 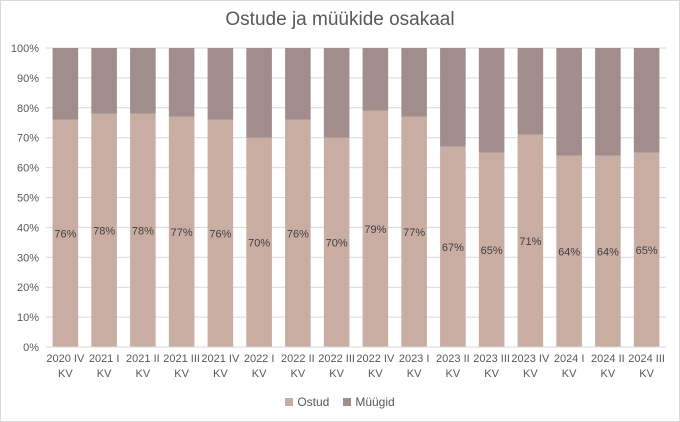 I want to click on y-tick-label: 80%, so click(x=28, y=109).